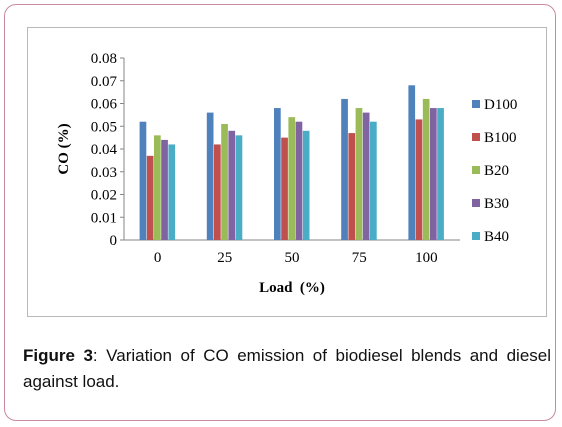  What do you see at coordinates (104, 173) in the screenshot?
I see `y-tick-label: 0.03` at bounding box center [104, 173].